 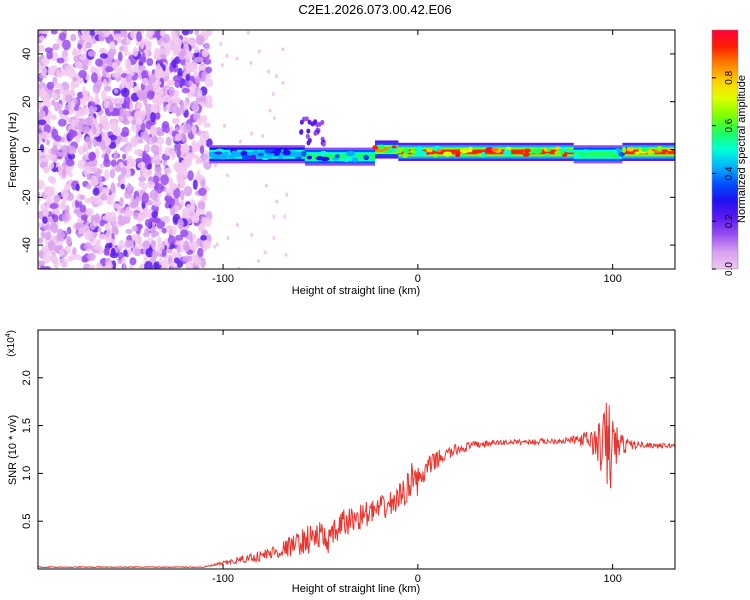 What do you see at coordinates (374, 9) in the screenshot?
I see `figure-title: C2E1.2026.073.00.42.E06` at bounding box center [374, 9].